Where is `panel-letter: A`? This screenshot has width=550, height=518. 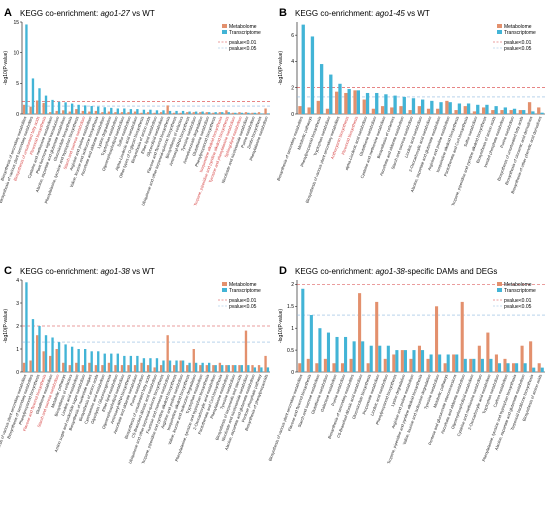
panel-letter: A is located at coordinates (8, 13).